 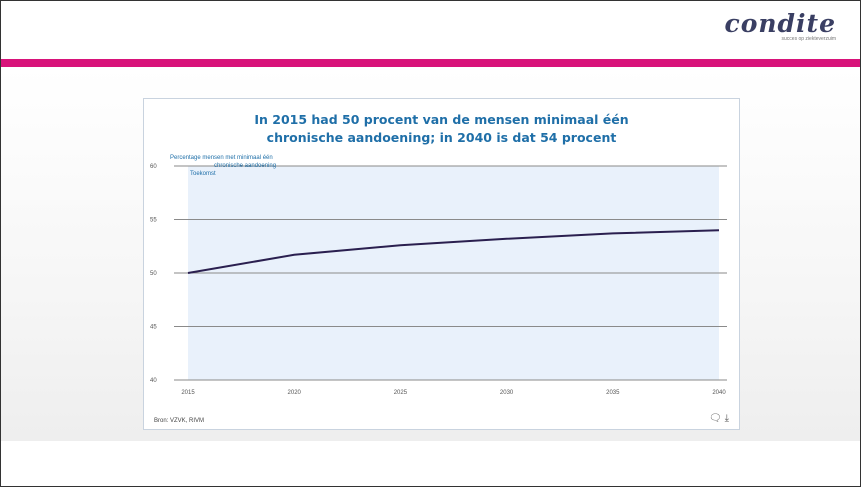 What do you see at coordinates (430, 463) in the screenshot?
I see `footer-strip` at bounding box center [430, 463].